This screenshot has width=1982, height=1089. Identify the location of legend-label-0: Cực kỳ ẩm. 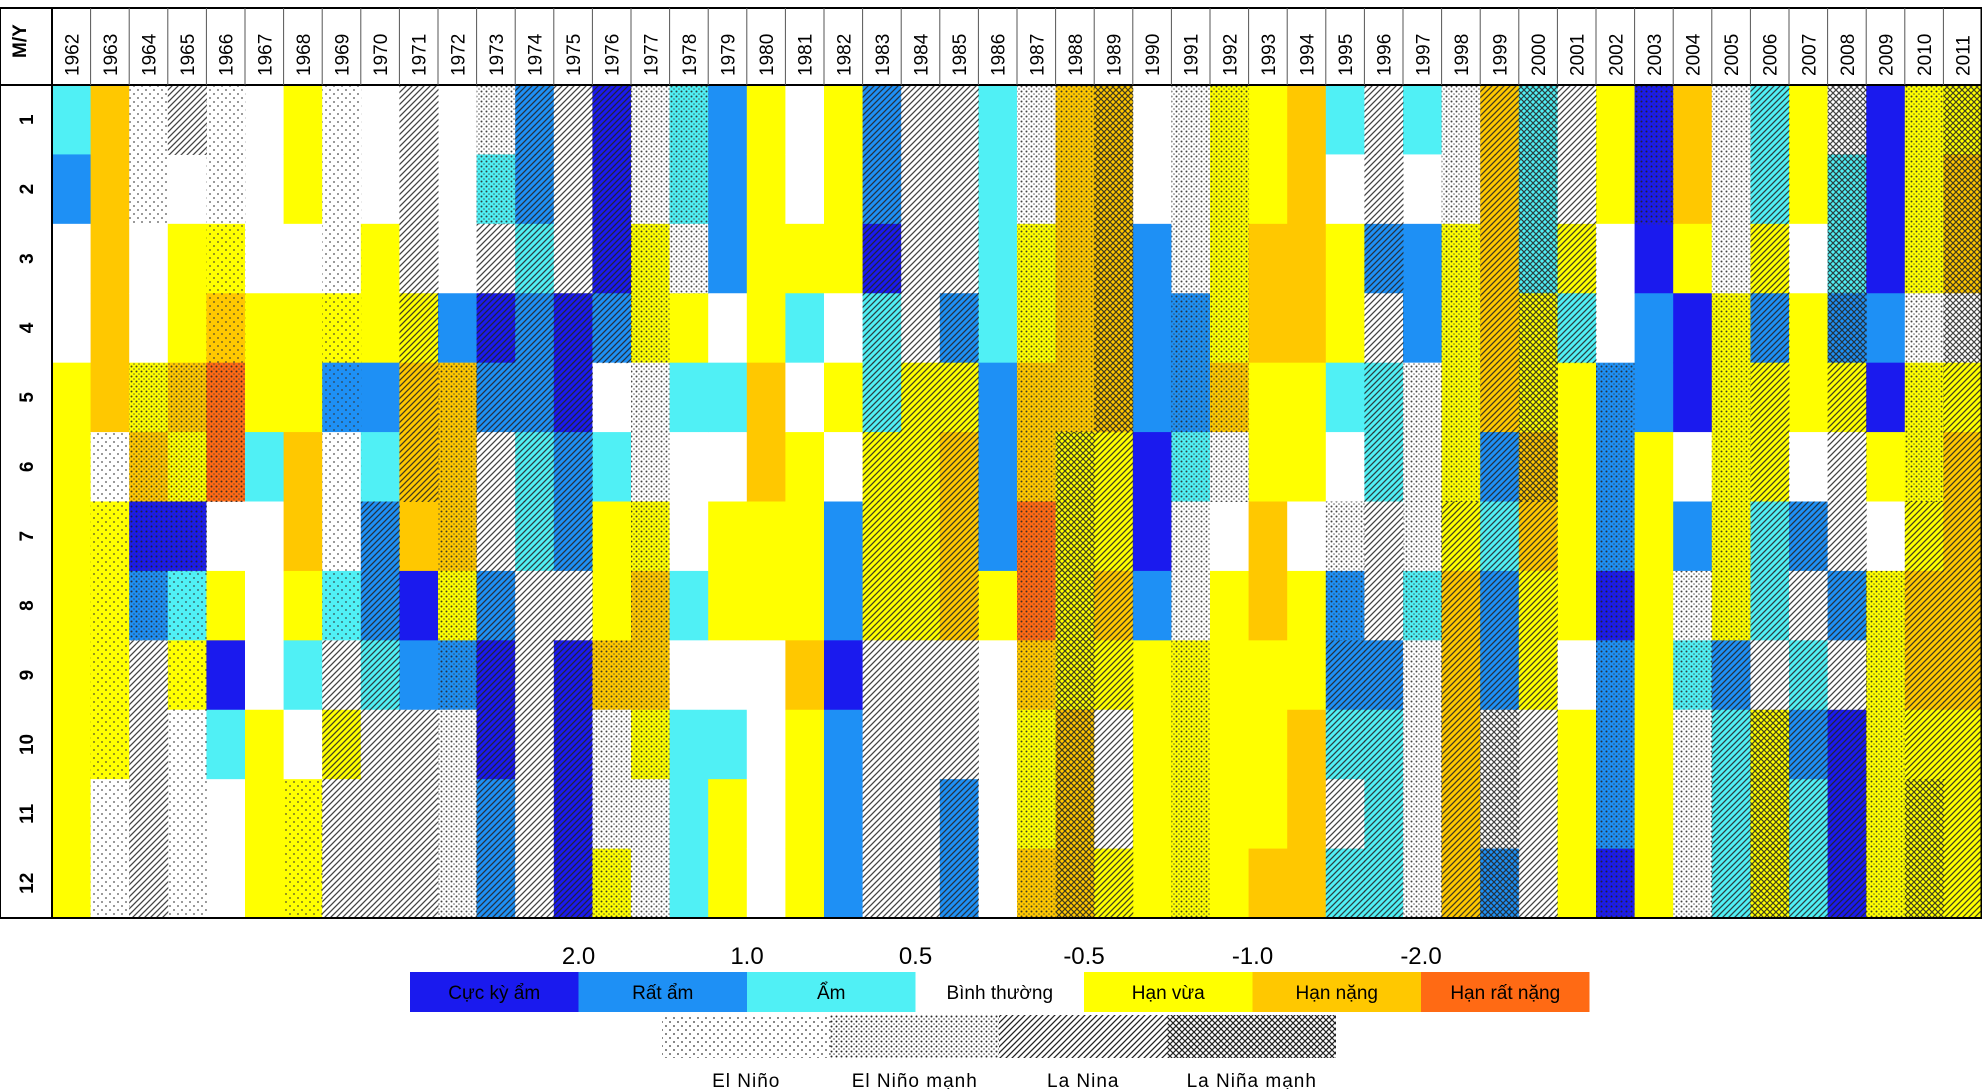
(494, 993).